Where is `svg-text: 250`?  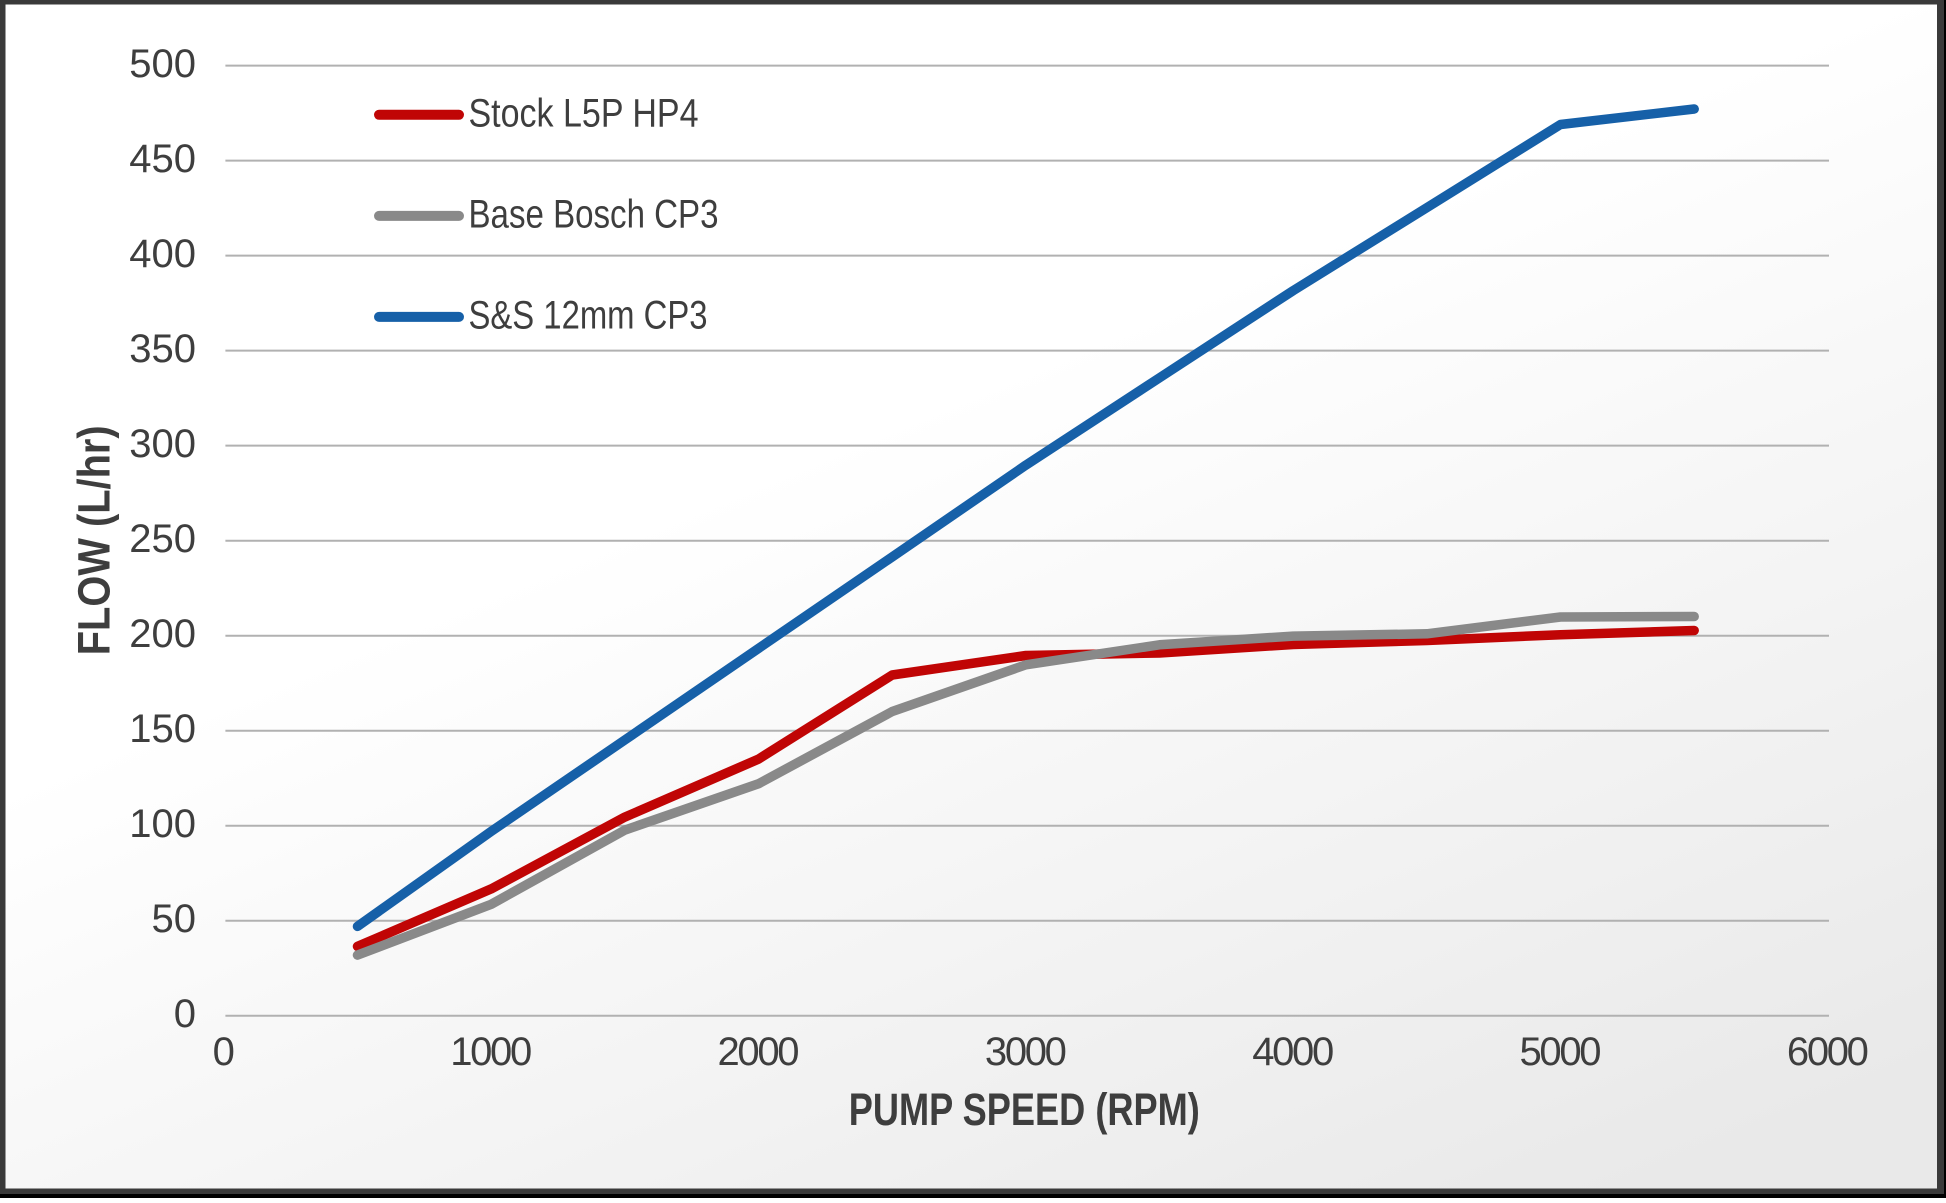 svg-text: 250 is located at coordinates (162, 539).